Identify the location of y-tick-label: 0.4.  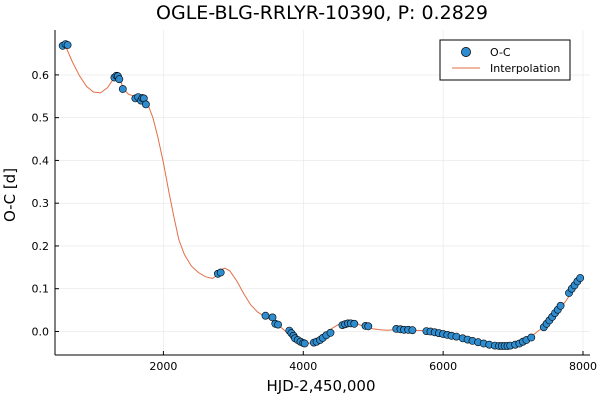
(41, 160).